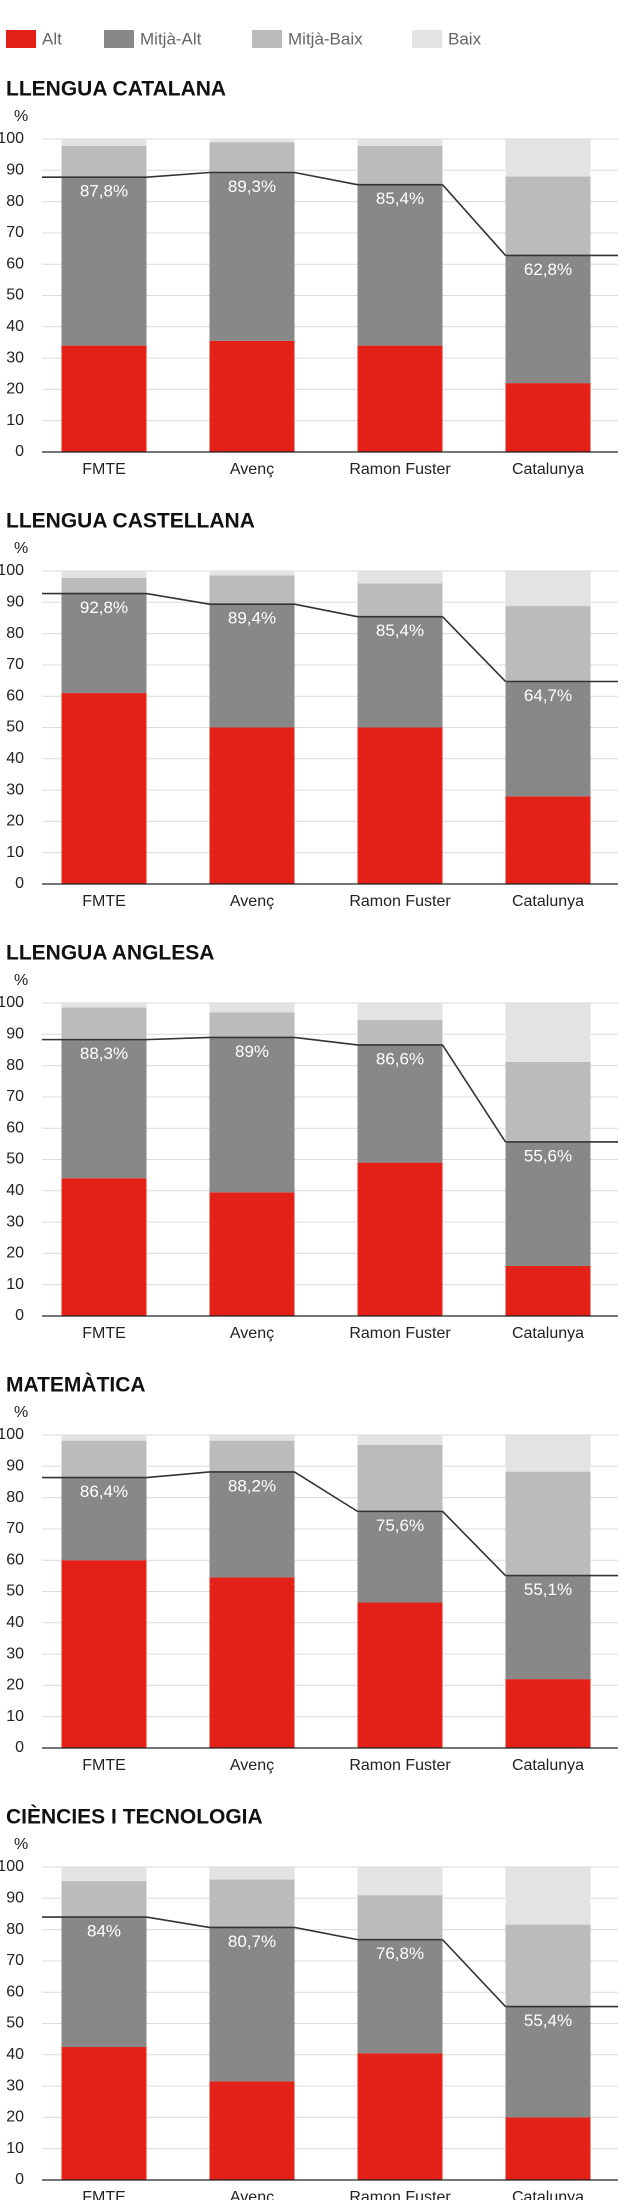  What do you see at coordinates (104, 1931) in the screenshot?
I see `value-label: 84%` at bounding box center [104, 1931].